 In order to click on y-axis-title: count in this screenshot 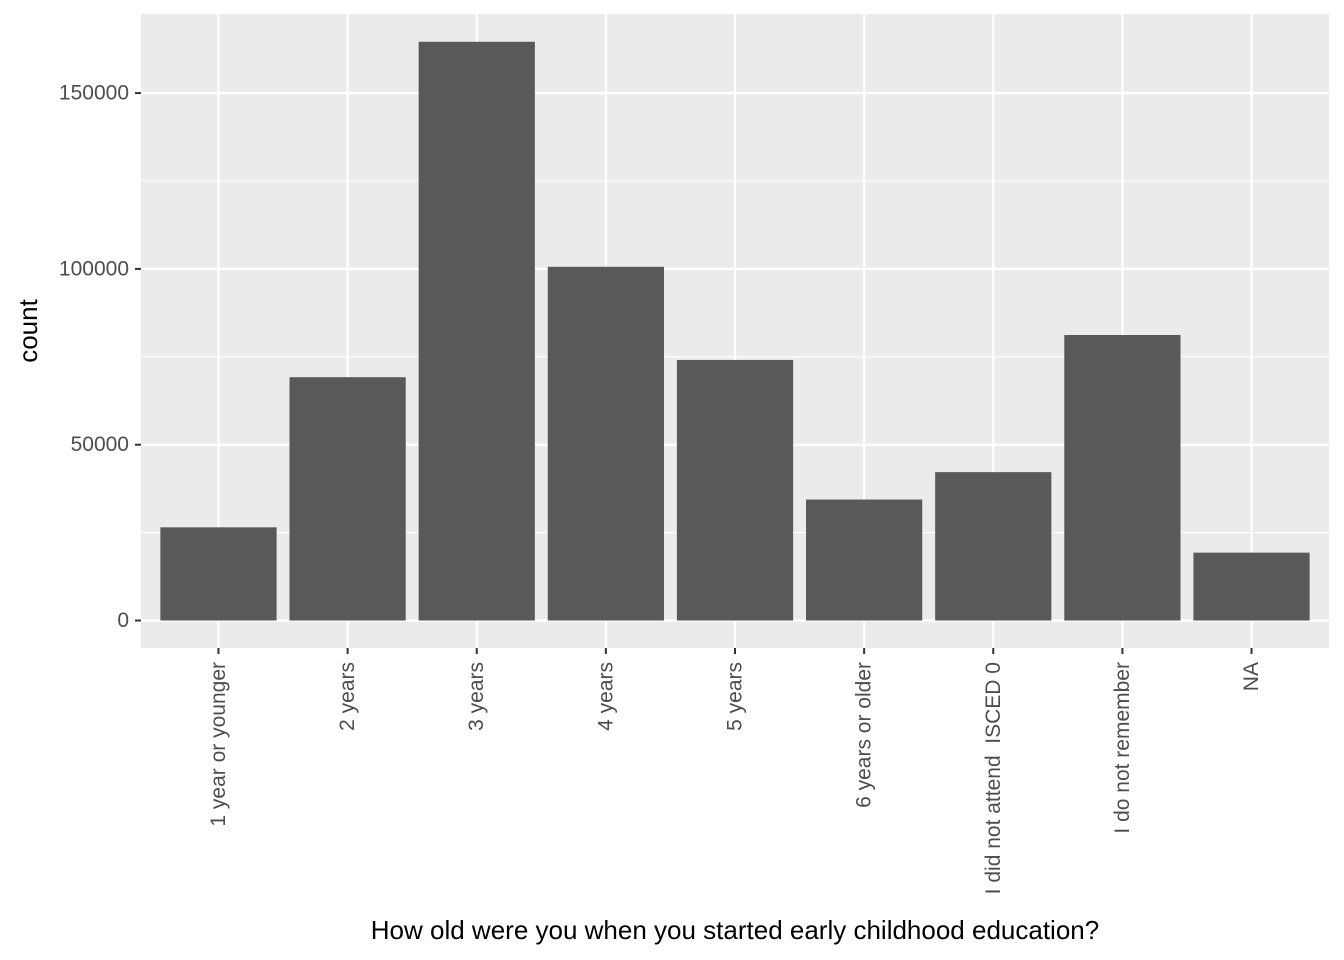, I will do `click(28, 330)`.